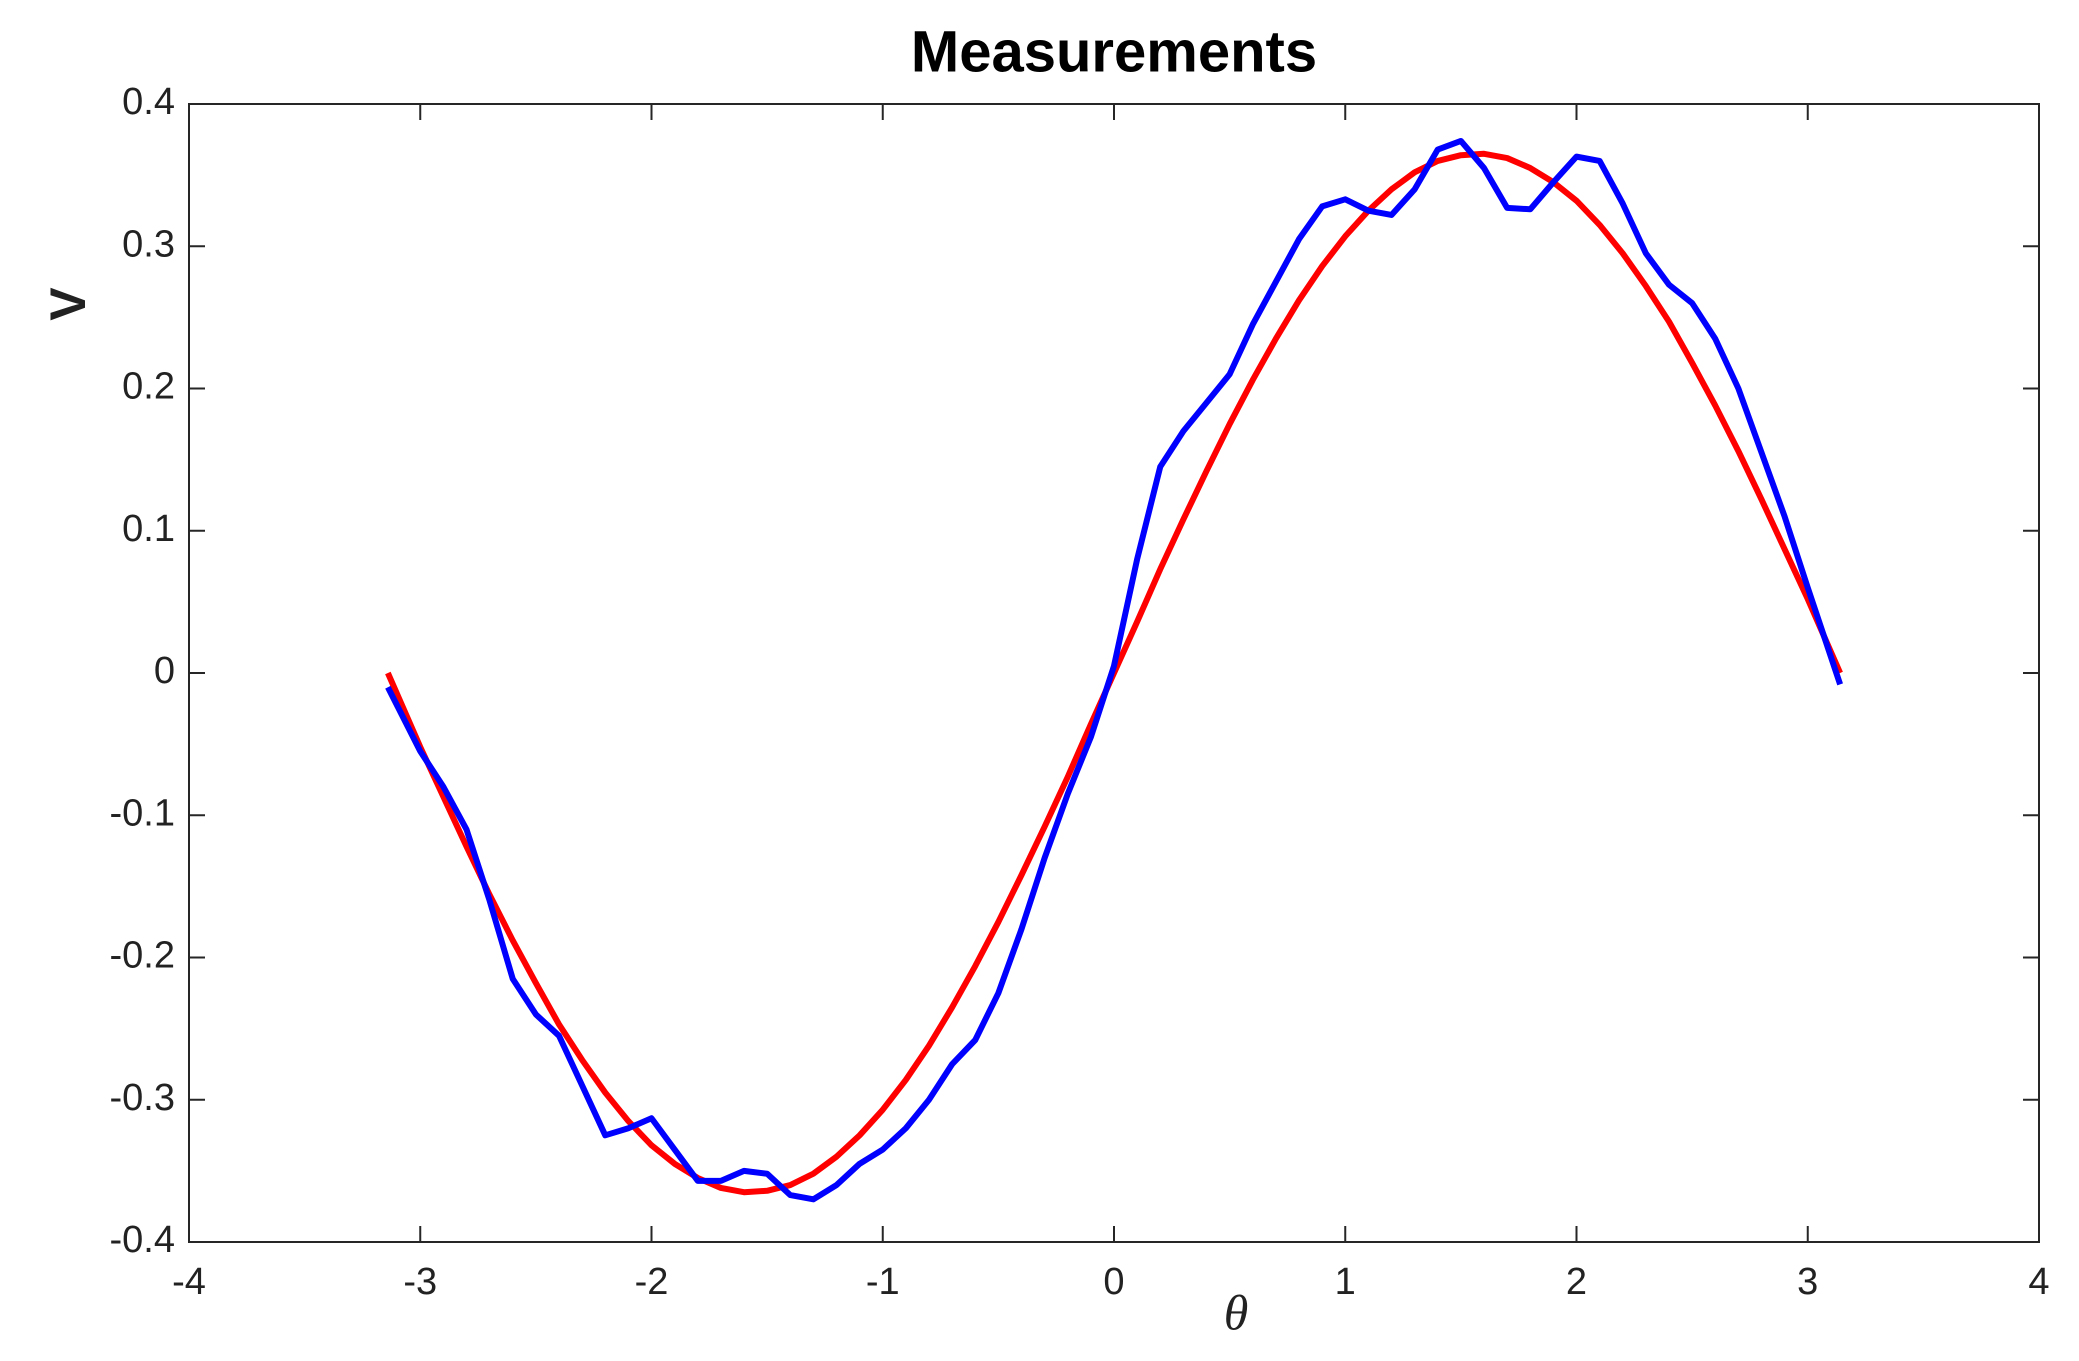 This screenshot has height=1361, width=2079. Describe the element at coordinates (1576, 1282) in the screenshot. I see `x-tick-label: 2` at that location.